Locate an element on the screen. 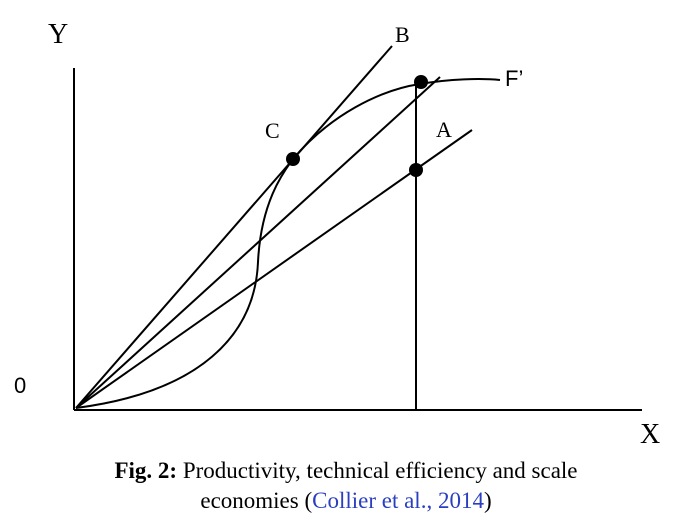 This screenshot has width=674, height=530. y-label: Y is located at coordinates (58, 34).